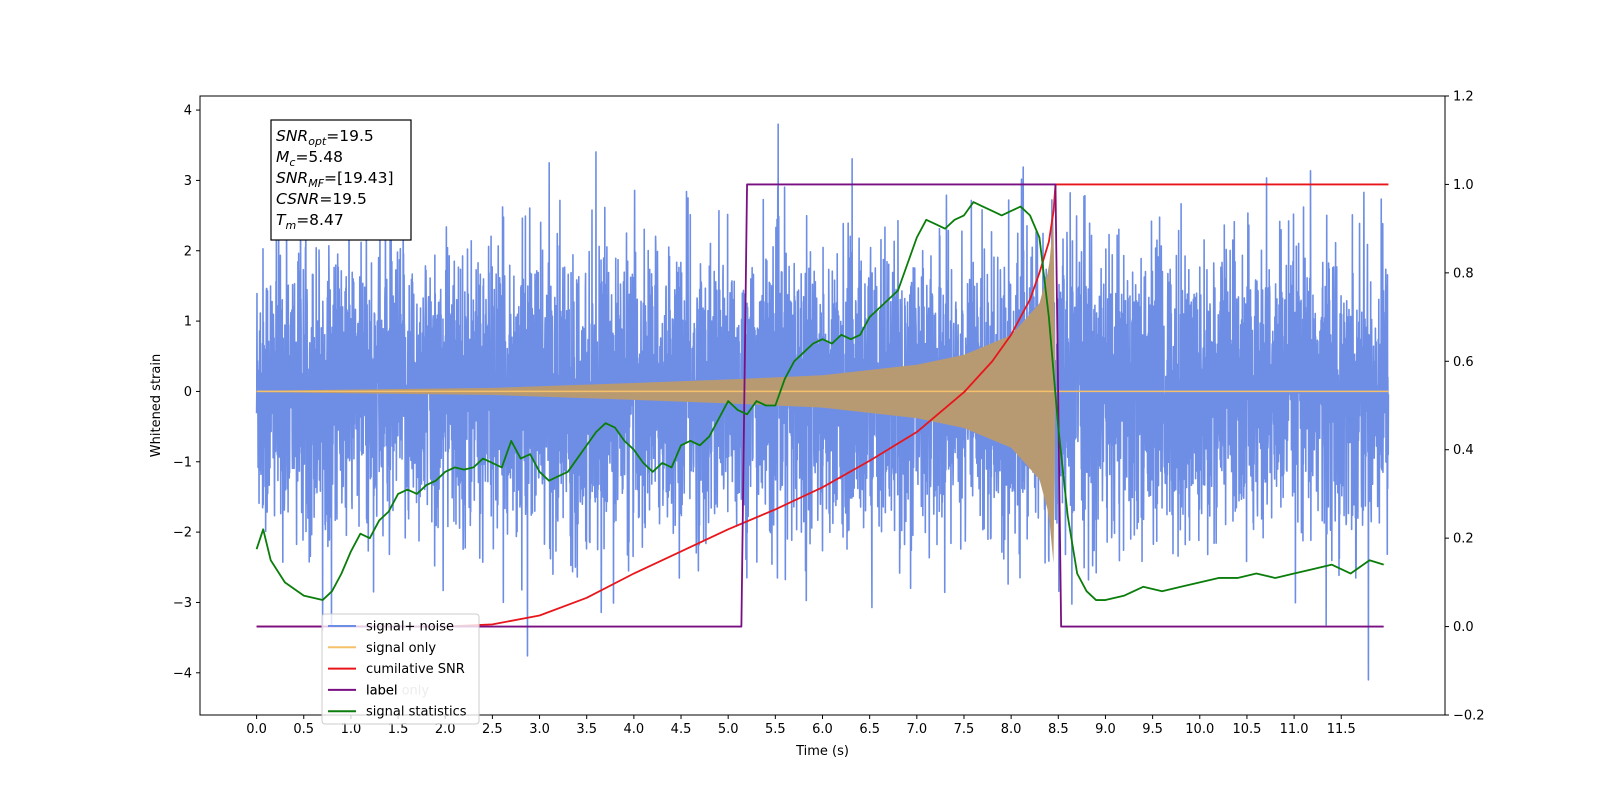  Describe the element at coordinates (1463, 627) in the screenshot. I see `y2-tick-label: 0.0` at that location.